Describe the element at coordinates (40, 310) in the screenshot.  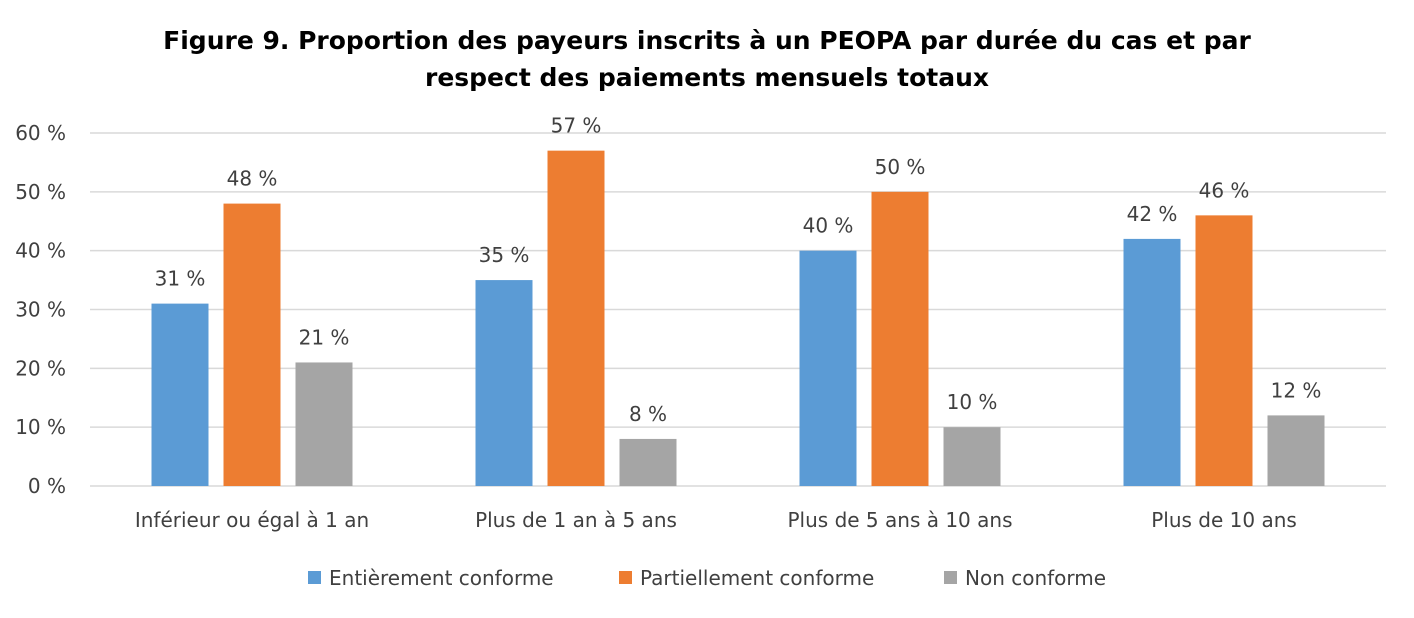
I see `y-tick-label: 30 %` at that location.